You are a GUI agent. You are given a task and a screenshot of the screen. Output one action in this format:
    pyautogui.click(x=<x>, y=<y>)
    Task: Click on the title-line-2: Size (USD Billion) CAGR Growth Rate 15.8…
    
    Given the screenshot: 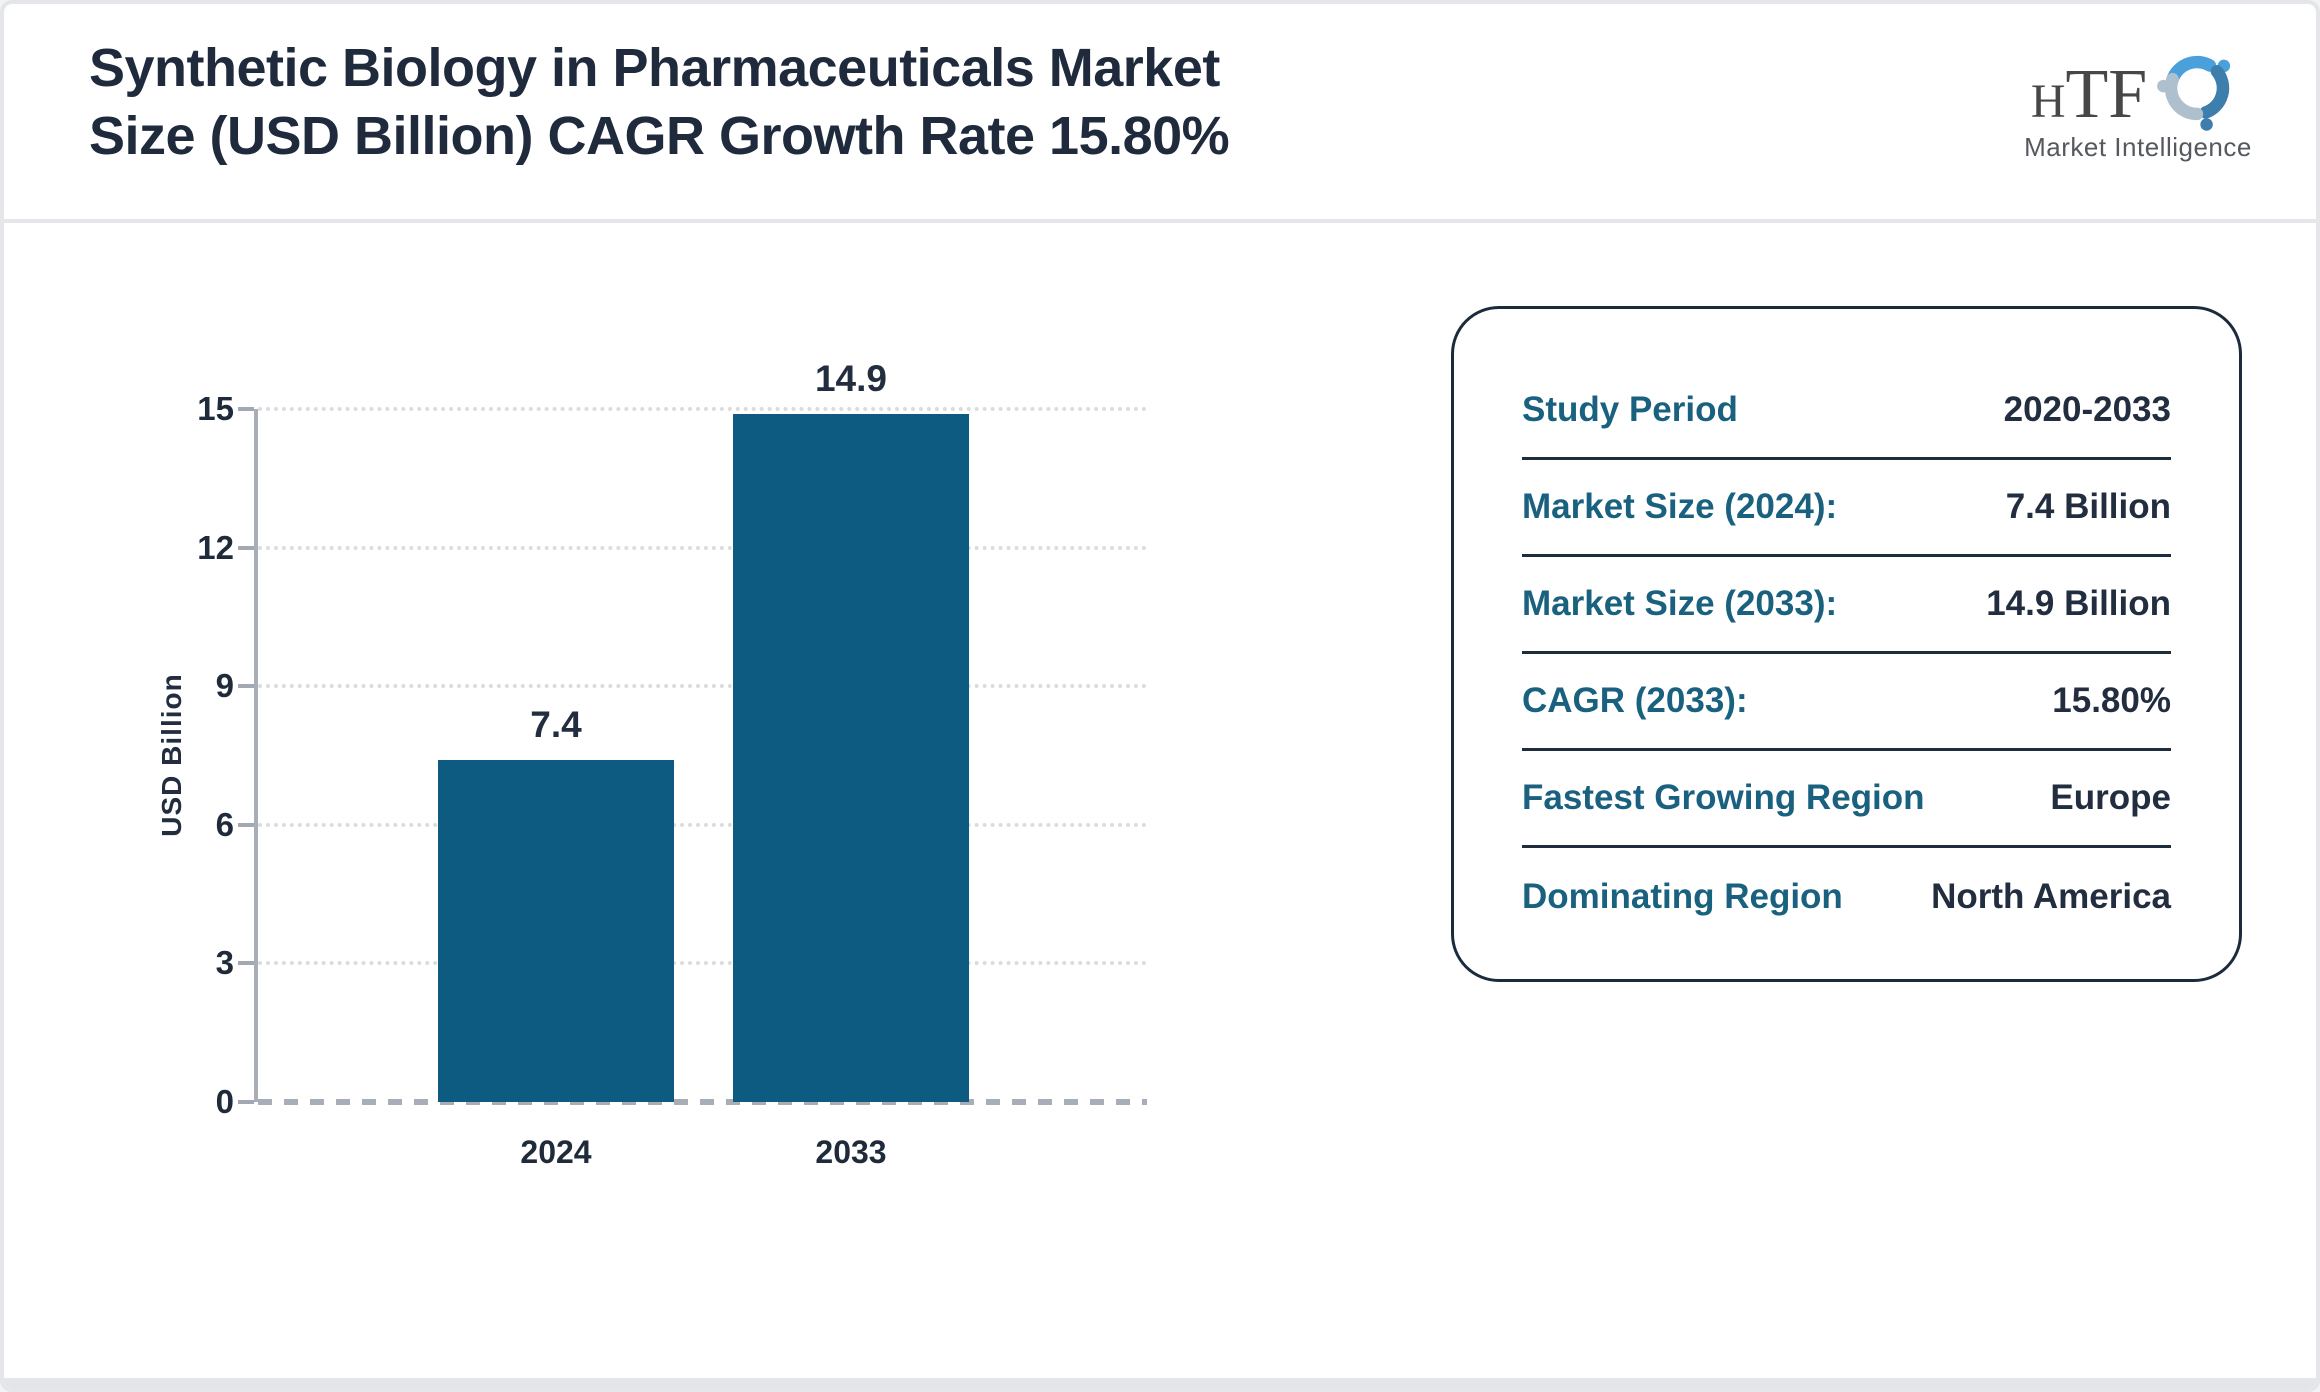 What is the action you would take?
    pyautogui.click(x=659, y=136)
    